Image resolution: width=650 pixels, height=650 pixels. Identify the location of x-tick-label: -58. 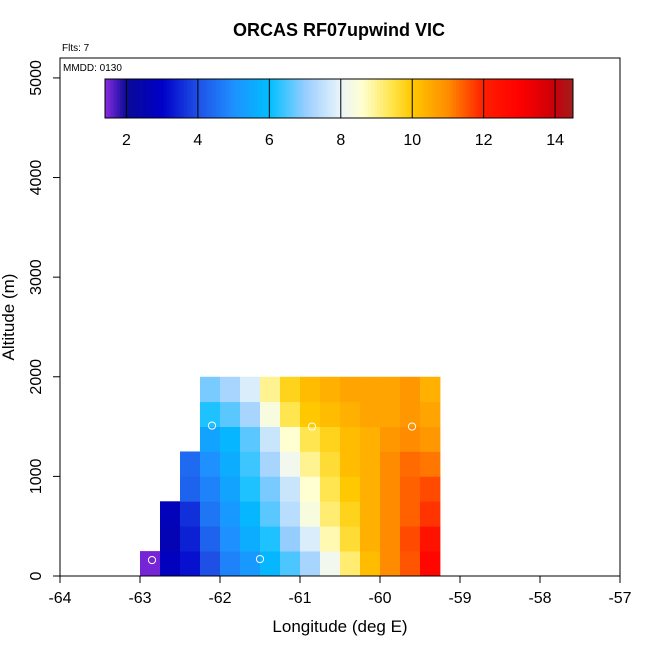
(539, 598).